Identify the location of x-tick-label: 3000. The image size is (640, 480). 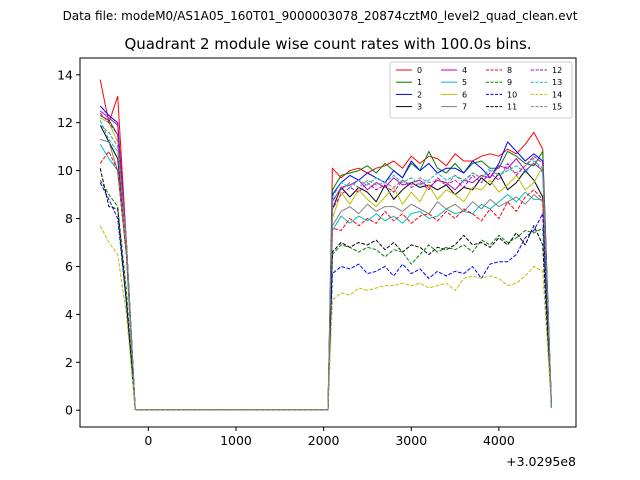
(411, 440).